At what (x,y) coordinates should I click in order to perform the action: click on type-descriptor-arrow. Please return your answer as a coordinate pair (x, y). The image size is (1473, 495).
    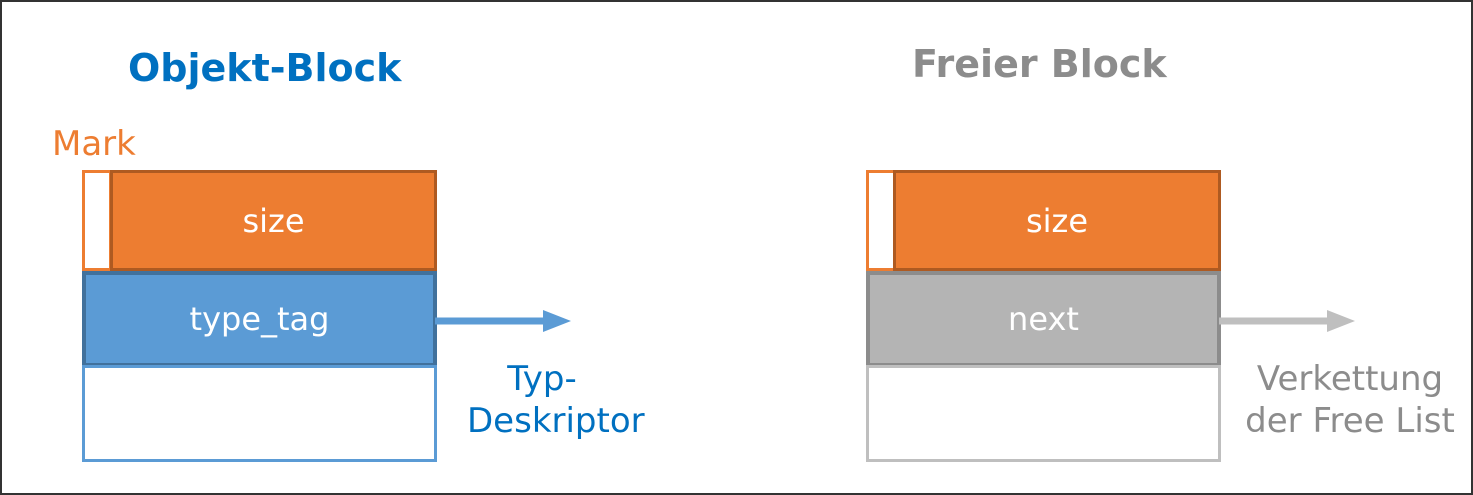
    Looking at the image, I should click on (503, 321).